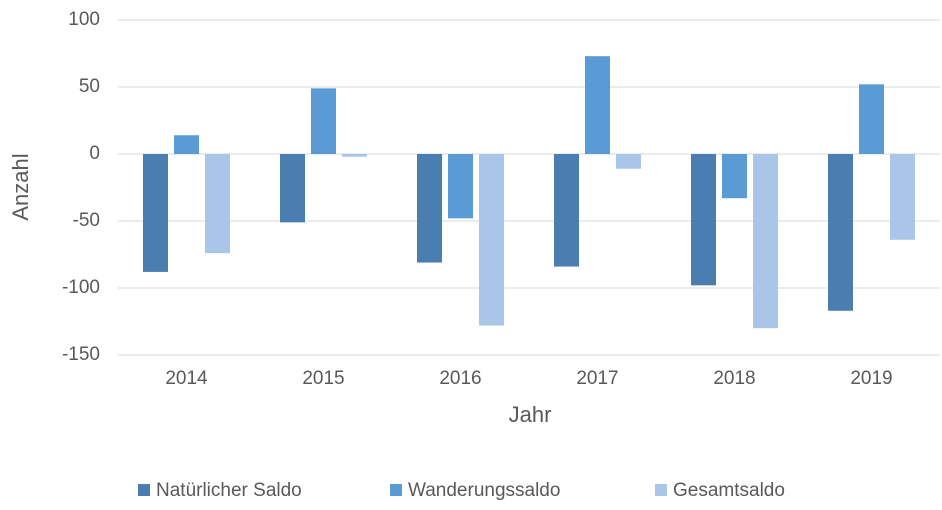 This screenshot has width=942, height=510. Describe the element at coordinates (530, 414) in the screenshot. I see `x-axis-label: Jahr` at that location.